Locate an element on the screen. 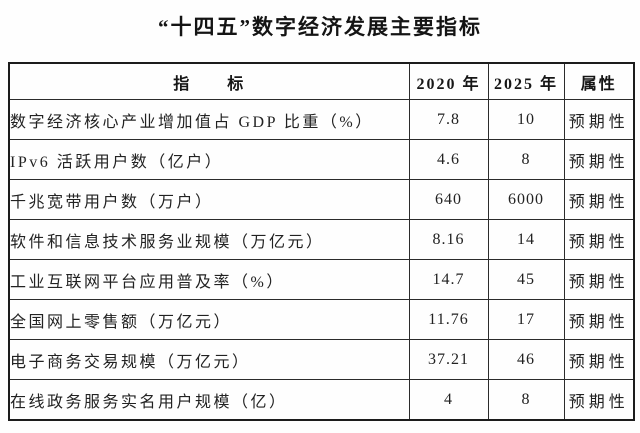 This screenshot has width=640, height=433. cell-2025: 17 is located at coordinates (526, 319).